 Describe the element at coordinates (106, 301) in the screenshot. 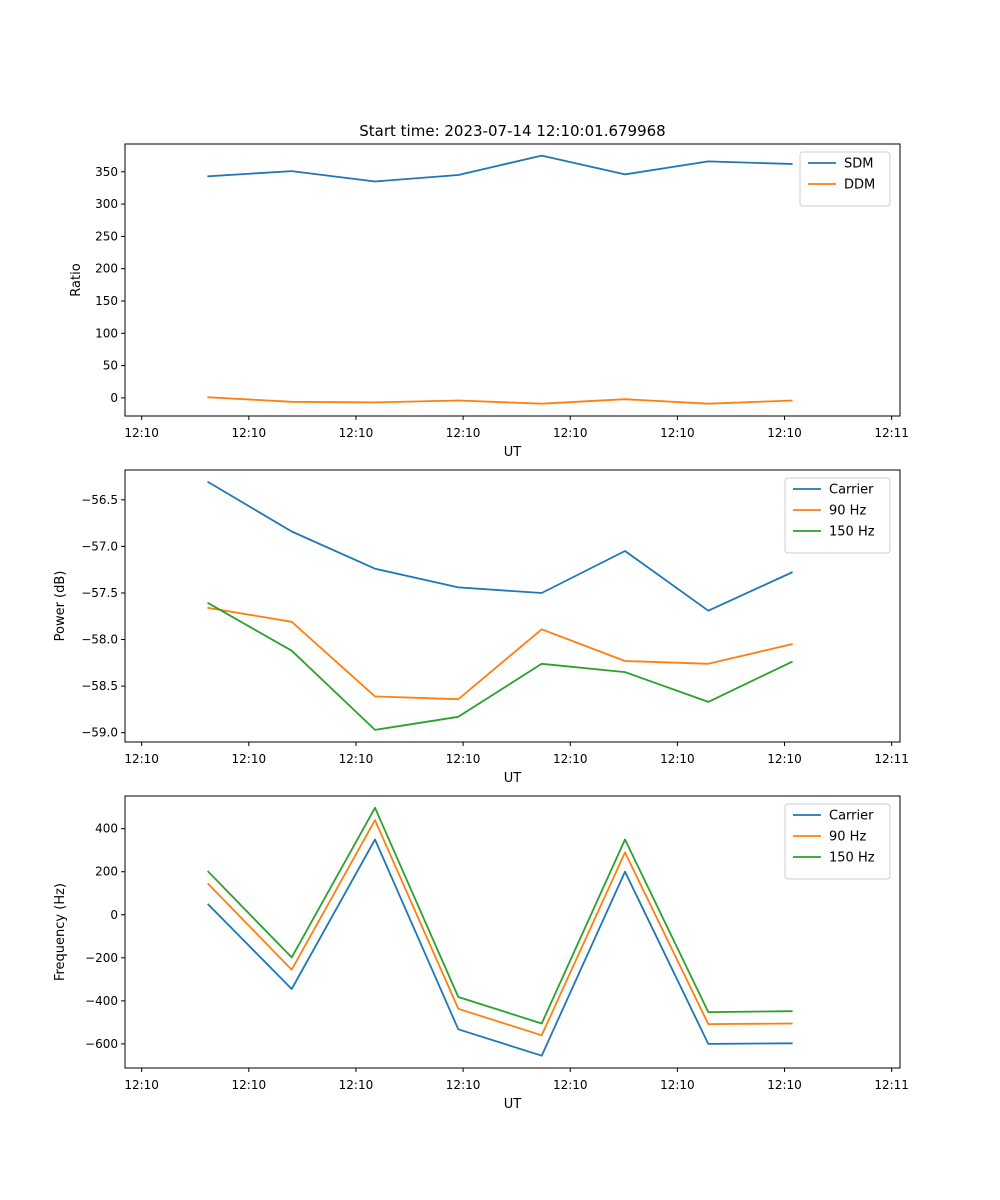

I see `y-tick-label: 150` at that location.